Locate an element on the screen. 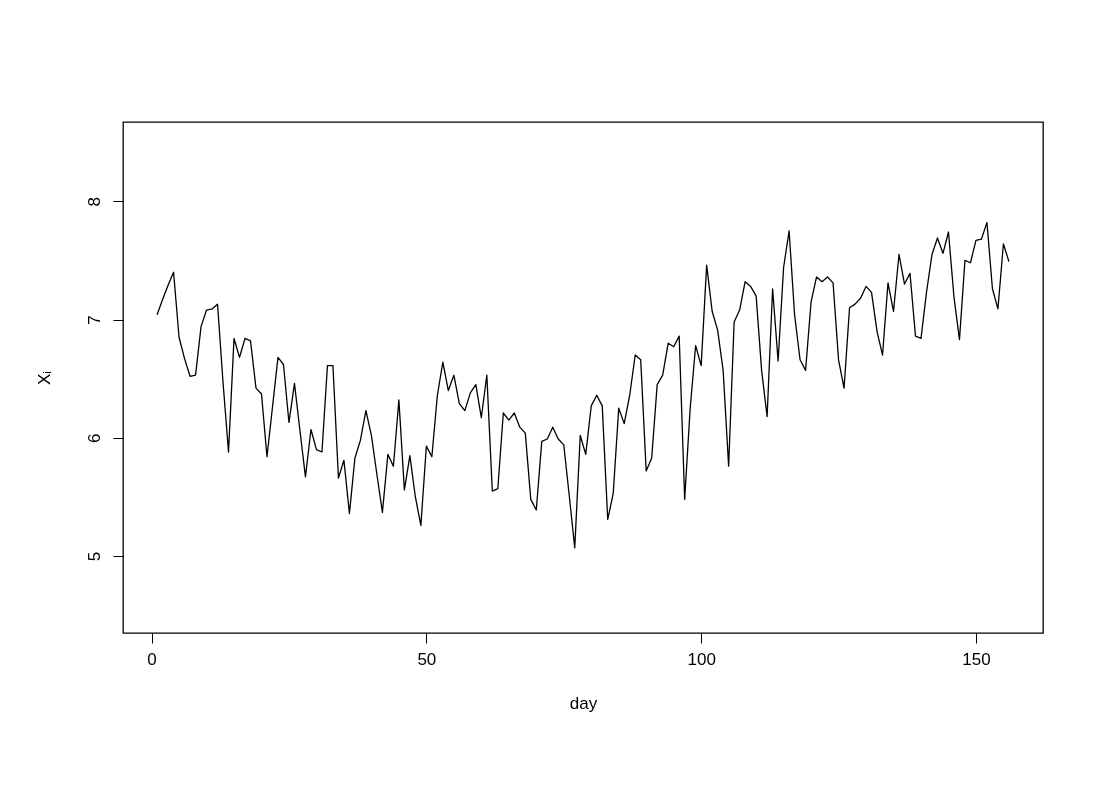 The width and height of the screenshot is (1107, 788). x-tick-label: 100 is located at coordinates (701, 659).